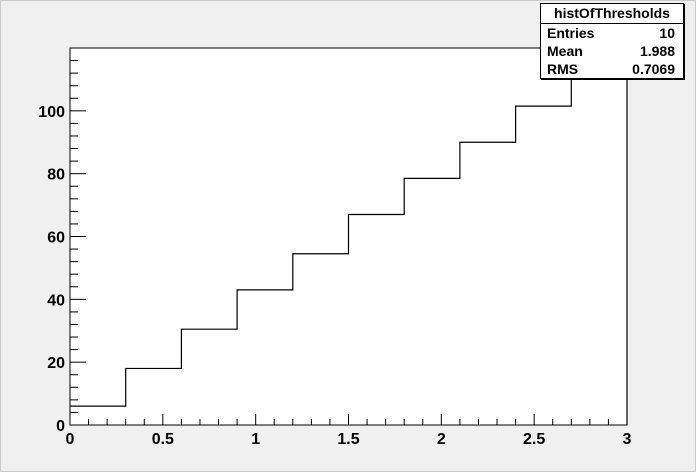  I want to click on entries-value: 10, so click(667, 33).